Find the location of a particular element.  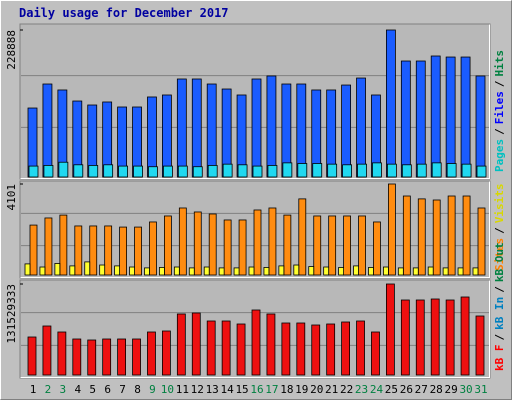

x-tick-label: 11 is located at coordinates (182, 389).